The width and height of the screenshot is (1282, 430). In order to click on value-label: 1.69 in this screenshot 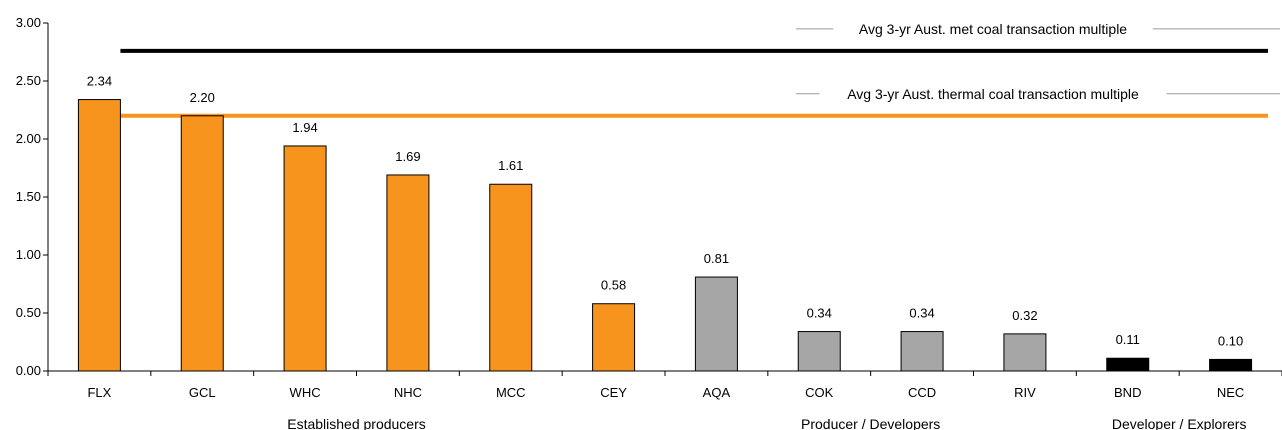, I will do `click(407, 156)`.